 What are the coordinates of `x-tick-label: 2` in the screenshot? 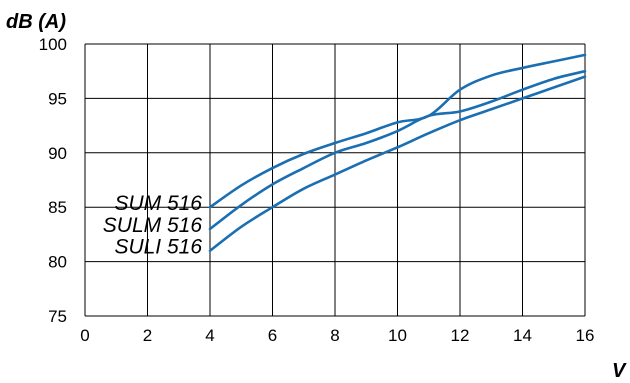 It's located at (147, 335).